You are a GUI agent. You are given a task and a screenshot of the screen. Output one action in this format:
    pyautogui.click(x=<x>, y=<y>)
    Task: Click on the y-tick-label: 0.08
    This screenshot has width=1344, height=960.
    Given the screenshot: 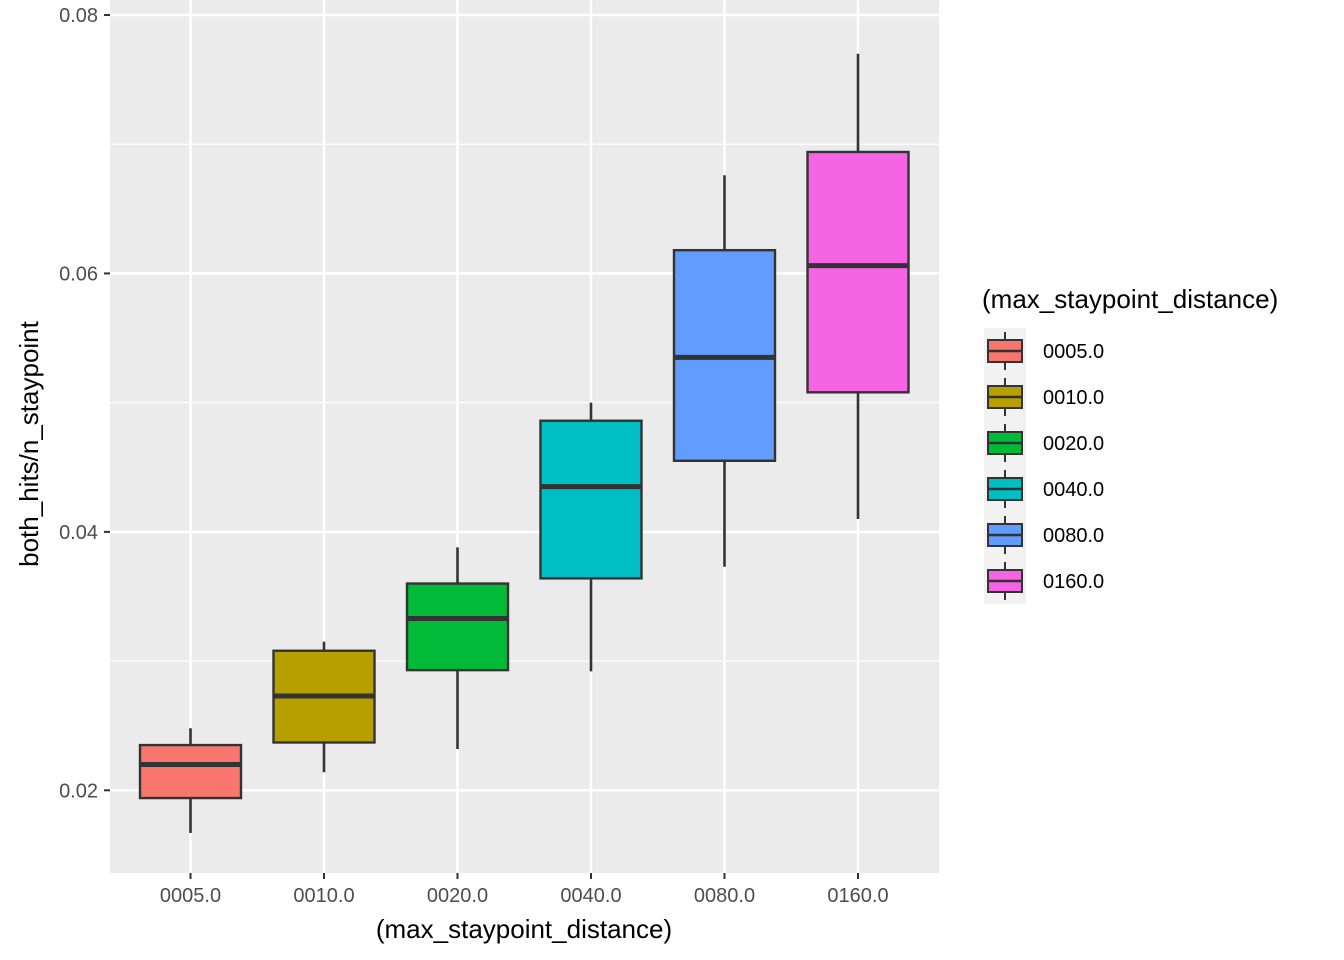 What is the action you would take?
    pyautogui.click(x=78, y=16)
    